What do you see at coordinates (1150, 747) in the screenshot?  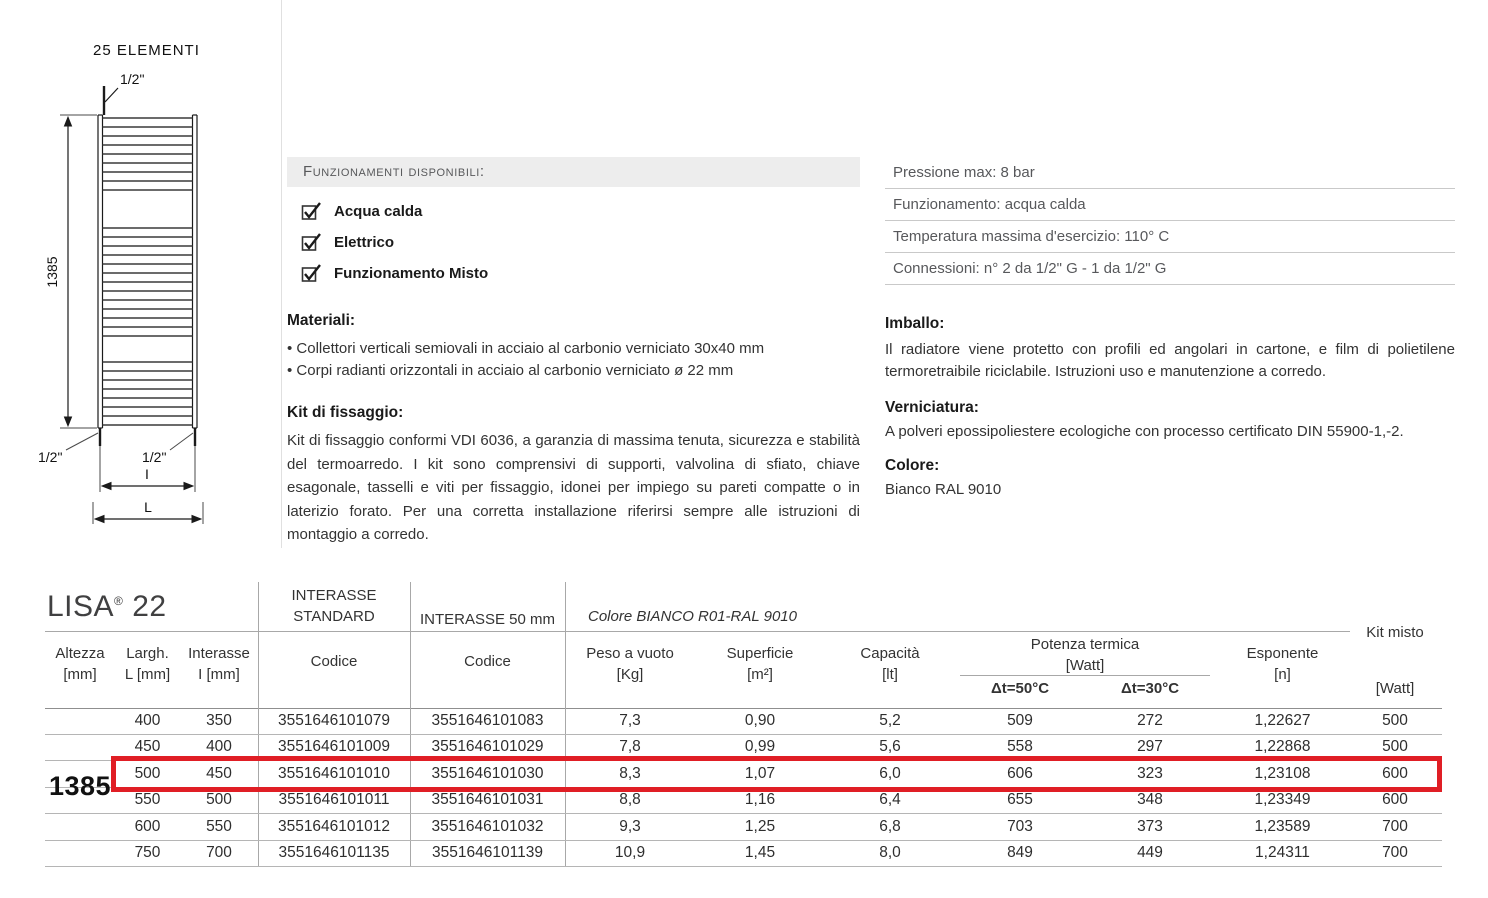 I see `table-cell: 297` at bounding box center [1150, 747].